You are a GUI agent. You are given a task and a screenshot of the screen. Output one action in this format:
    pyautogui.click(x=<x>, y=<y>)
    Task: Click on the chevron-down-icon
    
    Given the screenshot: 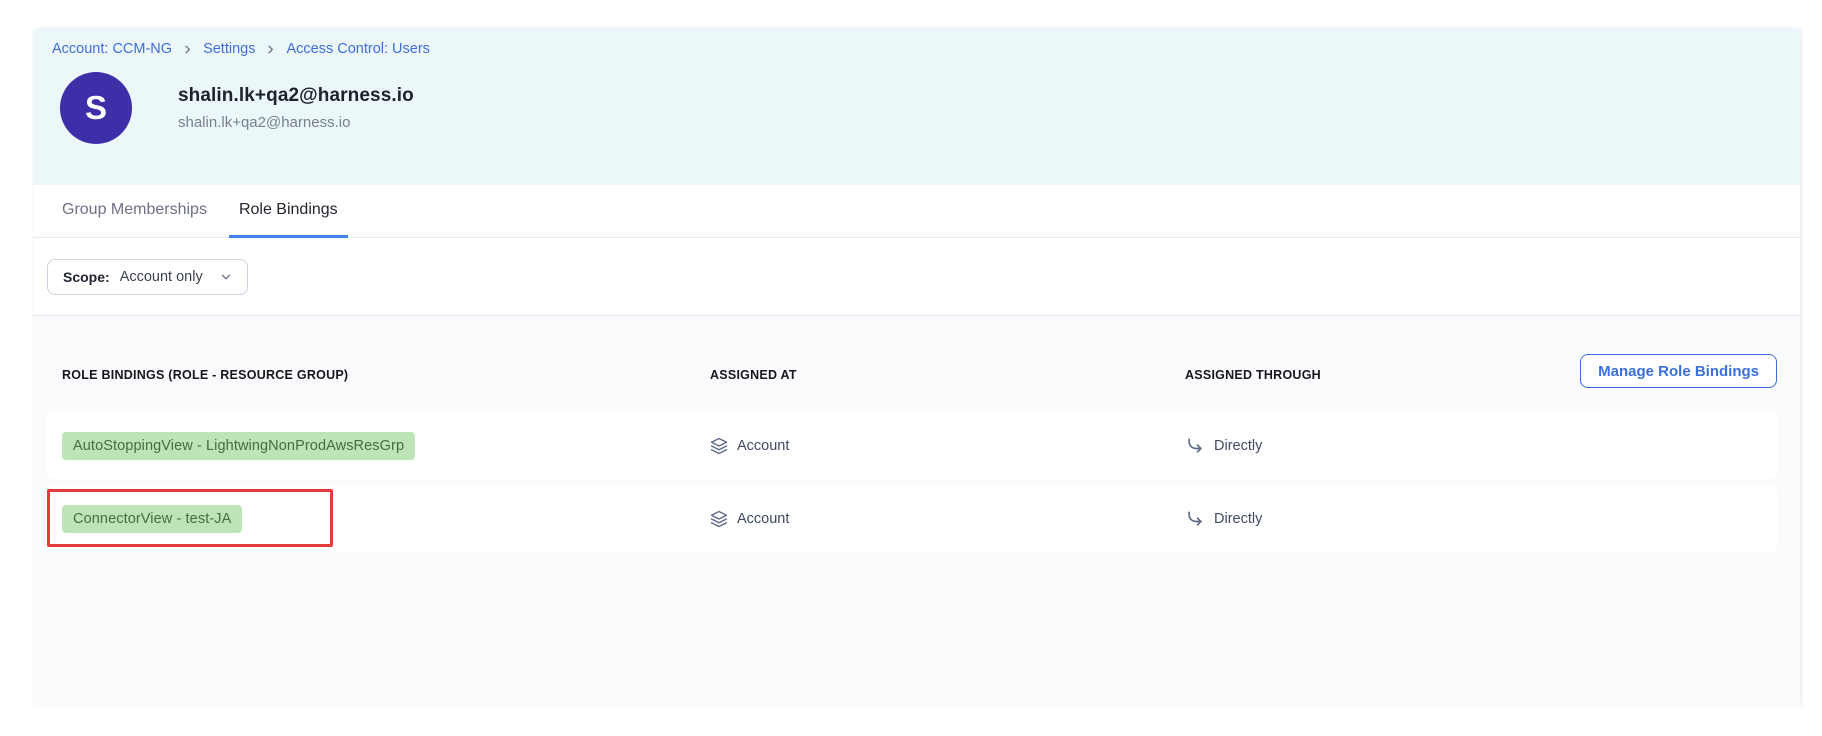 What is the action you would take?
    pyautogui.click(x=226, y=277)
    